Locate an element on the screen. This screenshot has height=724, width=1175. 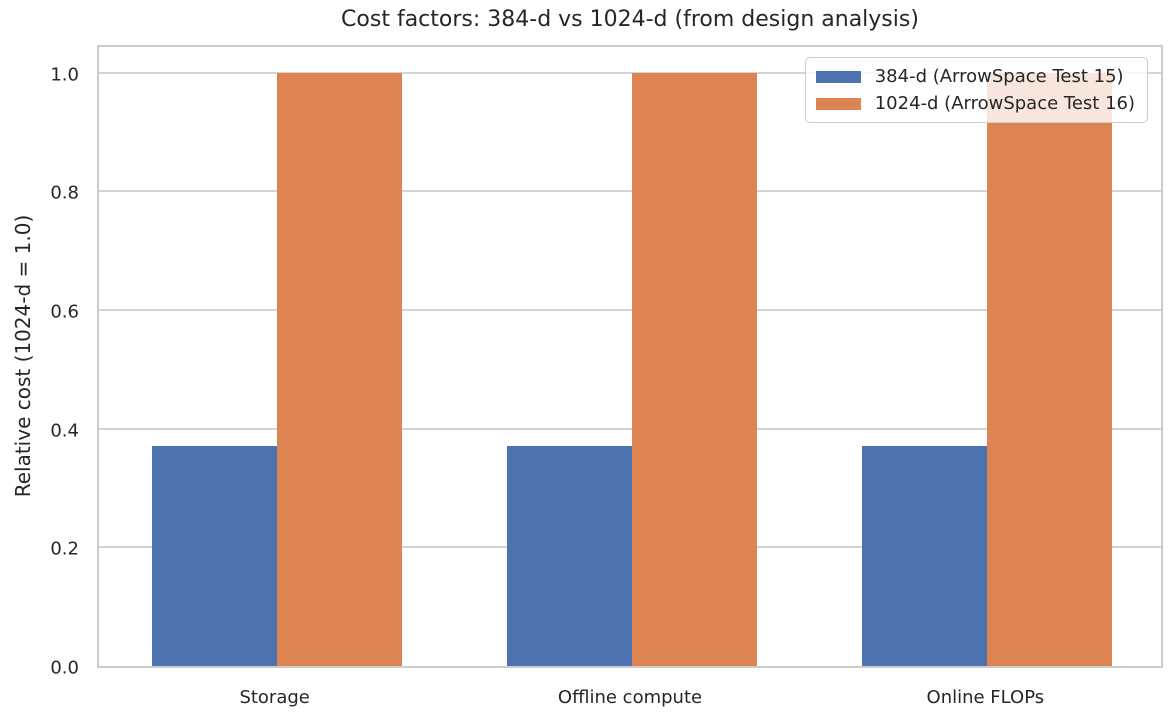
gridline-y-0.4 is located at coordinates (630, 428).